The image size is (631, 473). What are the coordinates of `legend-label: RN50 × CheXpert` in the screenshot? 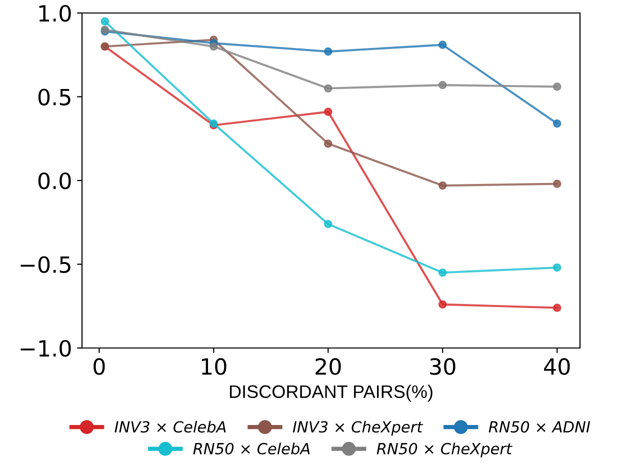 It's located at (444, 450).